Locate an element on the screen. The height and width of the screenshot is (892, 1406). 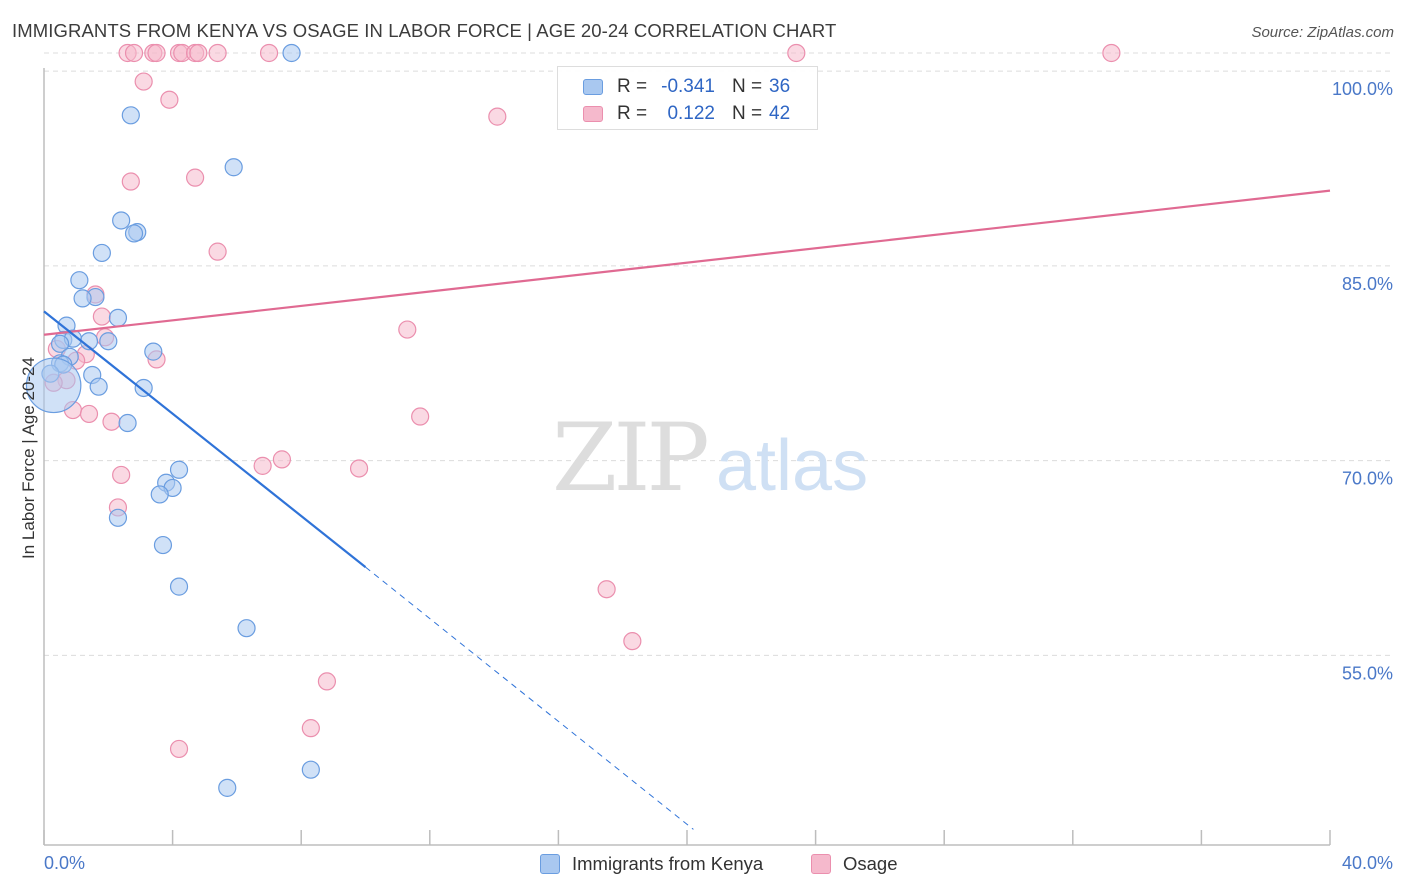
x-ticks is located at coordinates (687, 837).